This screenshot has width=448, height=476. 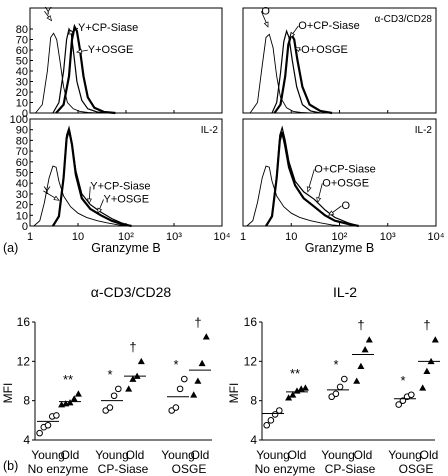 What do you see at coordinates (108, 28) in the screenshot?
I see `annotation-label: Y+CP-Siase` at bounding box center [108, 28].